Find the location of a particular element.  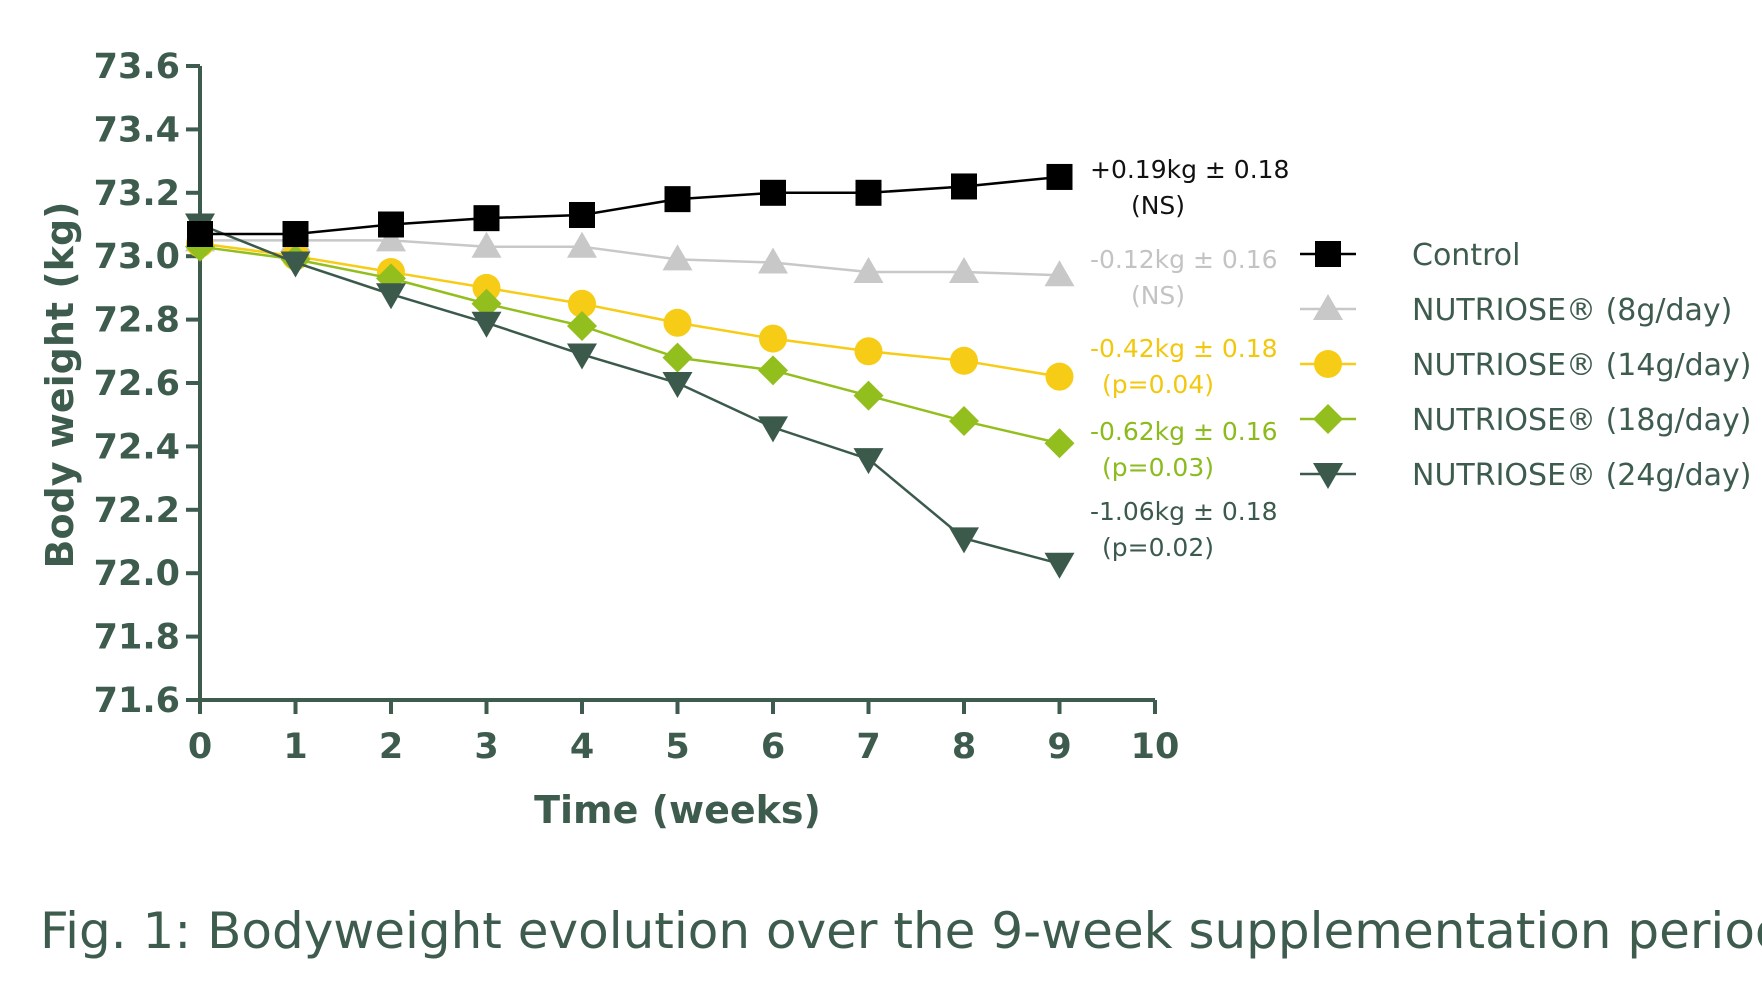

legend-label: NUTRIOSE® (24g/day) is located at coordinates (1581, 475).